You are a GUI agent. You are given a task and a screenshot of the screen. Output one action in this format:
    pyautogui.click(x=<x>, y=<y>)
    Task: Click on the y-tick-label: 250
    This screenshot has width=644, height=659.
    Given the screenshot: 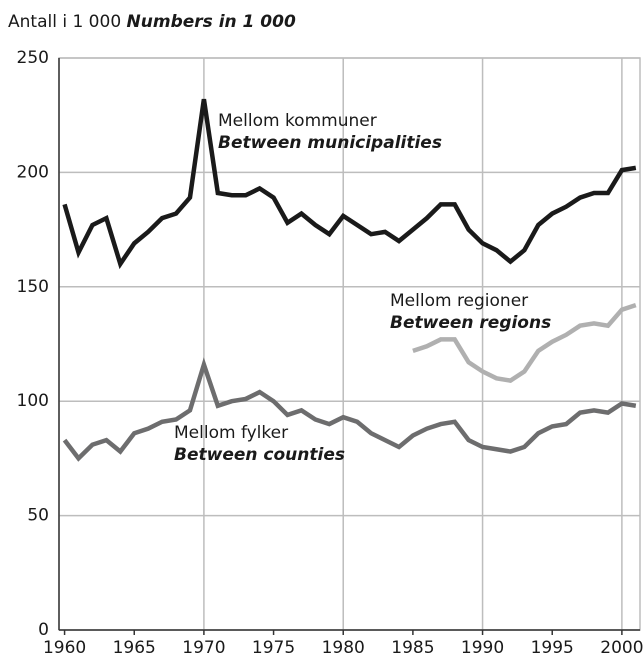 What is the action you would take?
    pyautogui.click(x=33, y=58)
    